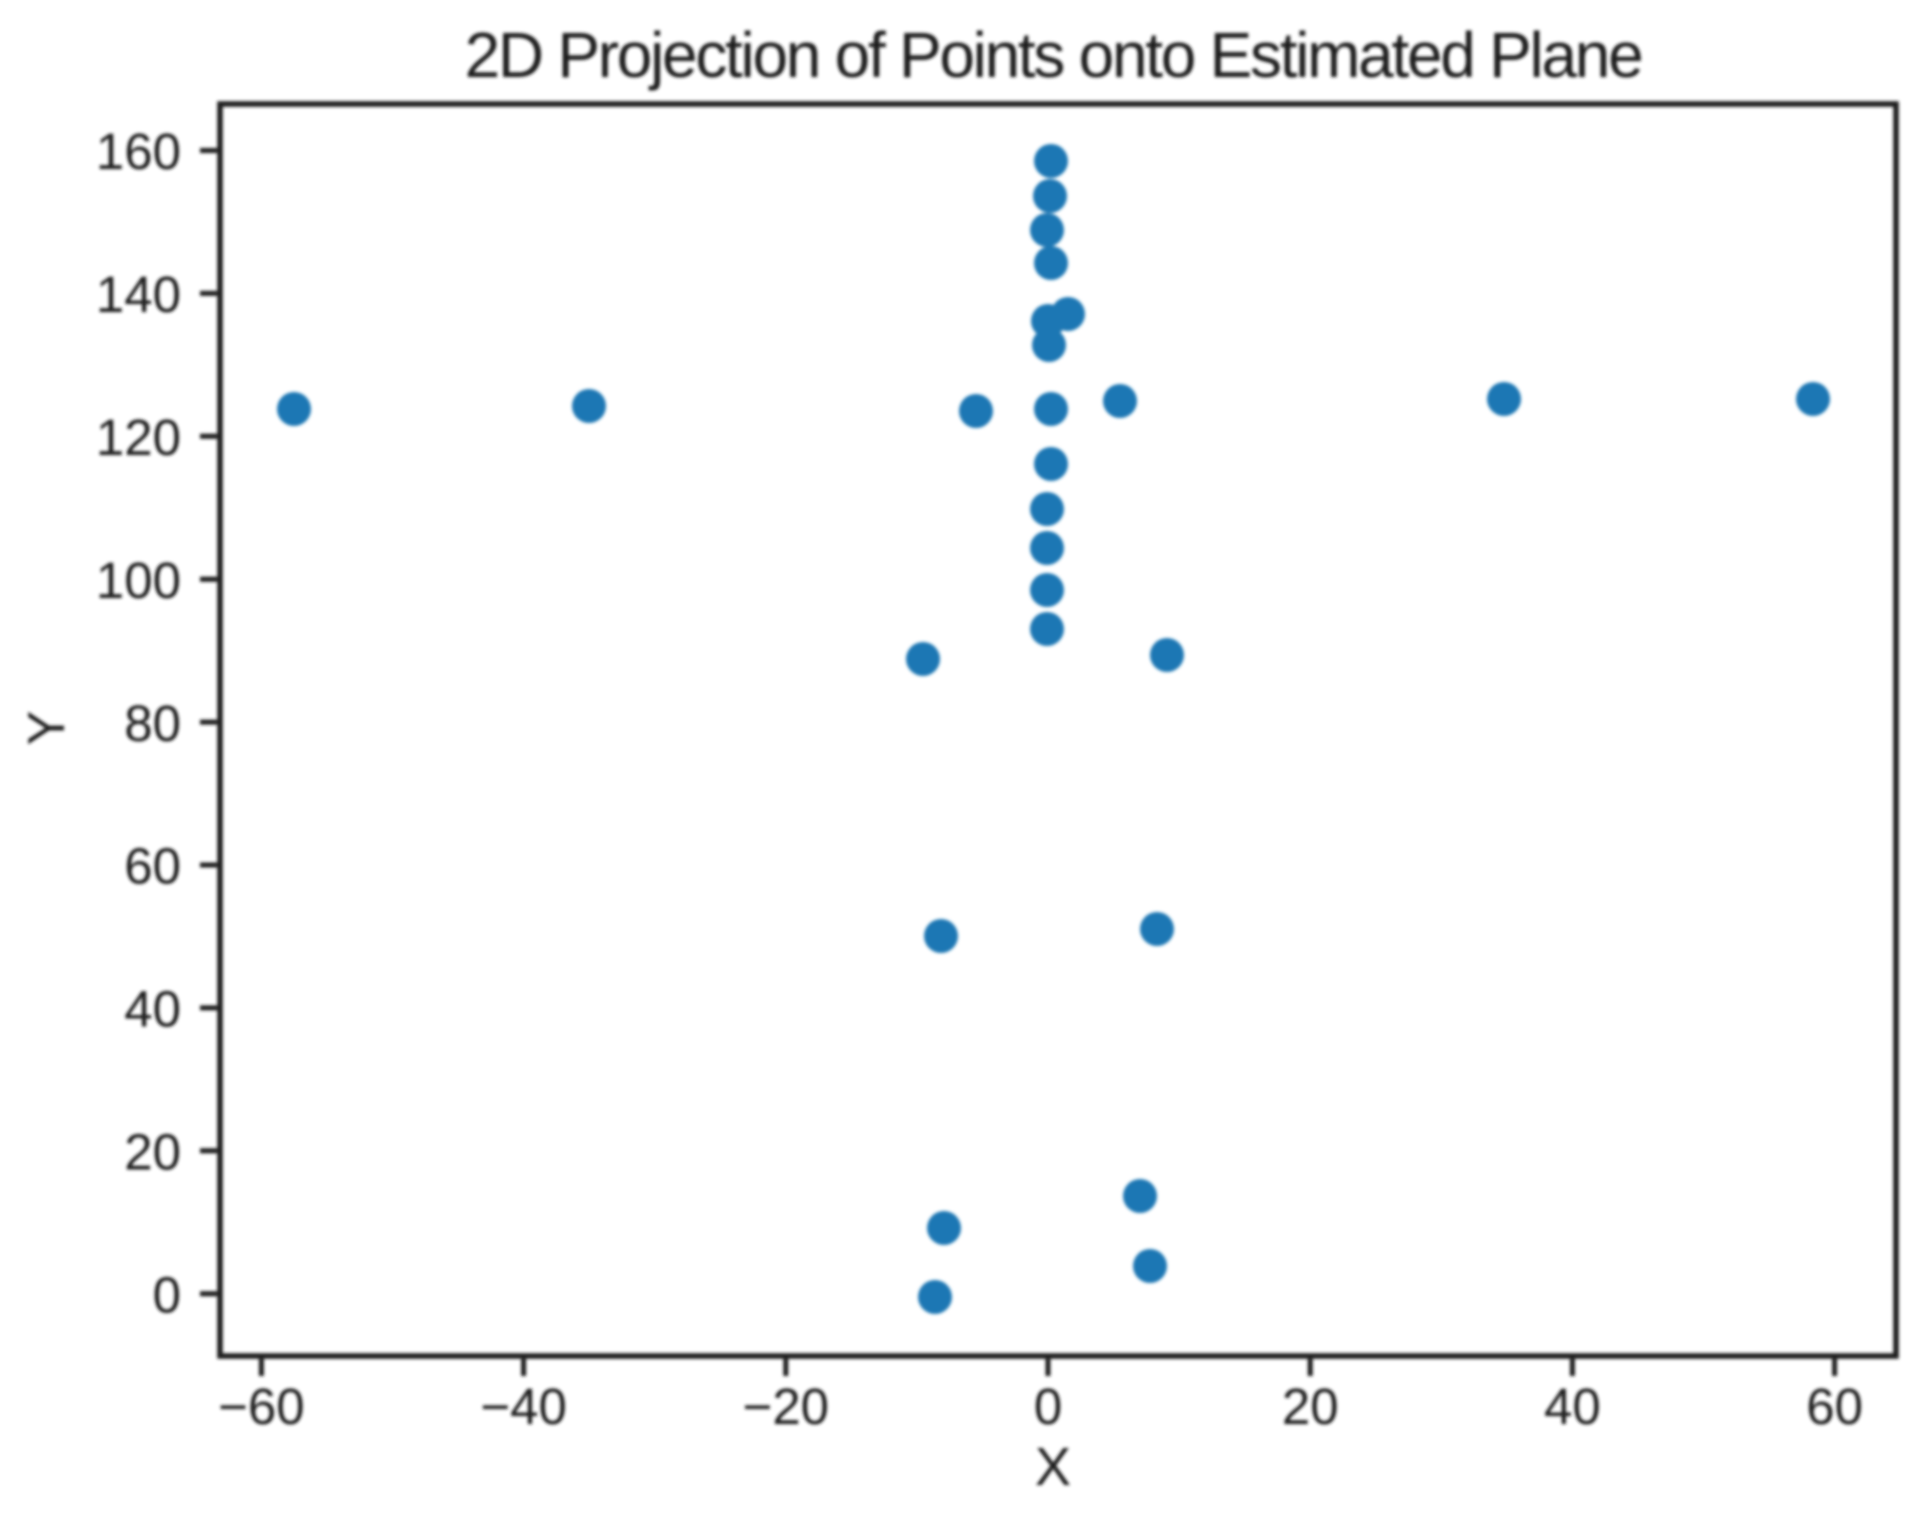  I want to click on svg-text: 80, so click(152, 723).